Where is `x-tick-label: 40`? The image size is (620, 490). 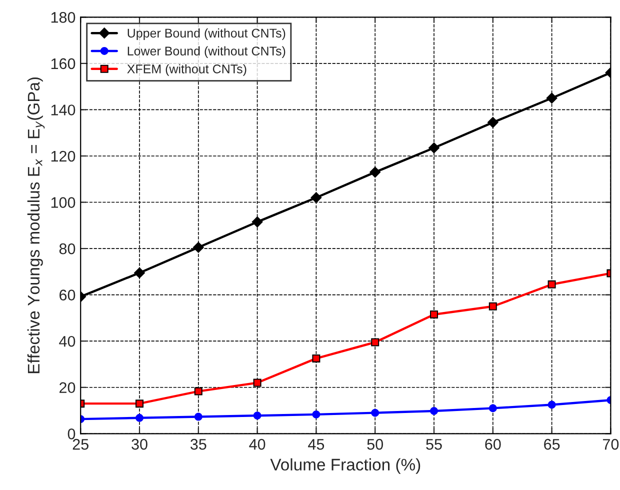 x-tick-label: 40 is located at coordinates (257, 444).